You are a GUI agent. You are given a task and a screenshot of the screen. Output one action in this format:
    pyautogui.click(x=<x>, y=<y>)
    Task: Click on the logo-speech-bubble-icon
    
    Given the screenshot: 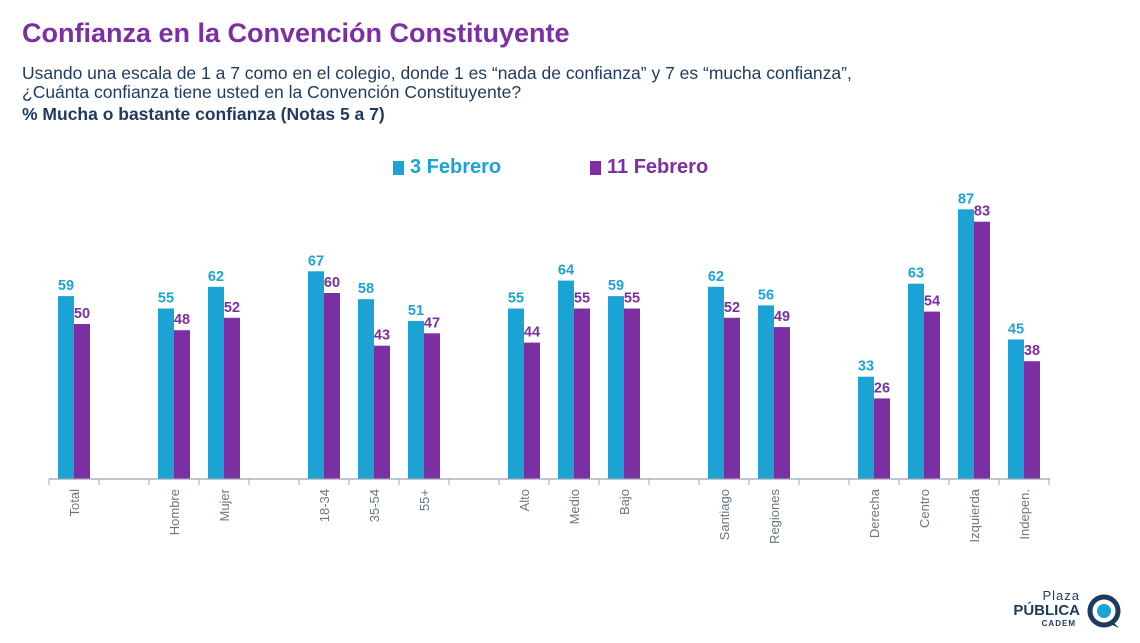 What is the action you would take?
    pyautogui.click(x=1104, y=611)
    